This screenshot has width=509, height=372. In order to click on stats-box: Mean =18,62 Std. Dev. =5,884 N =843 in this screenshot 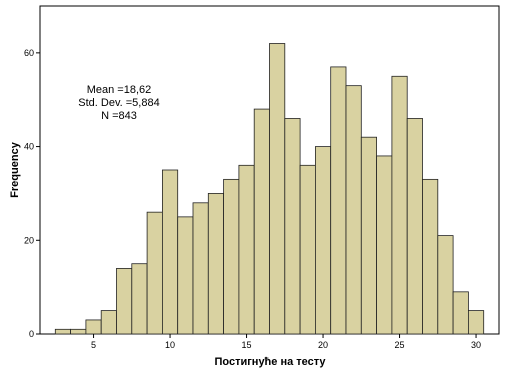, I will do `click(118, 103)`.